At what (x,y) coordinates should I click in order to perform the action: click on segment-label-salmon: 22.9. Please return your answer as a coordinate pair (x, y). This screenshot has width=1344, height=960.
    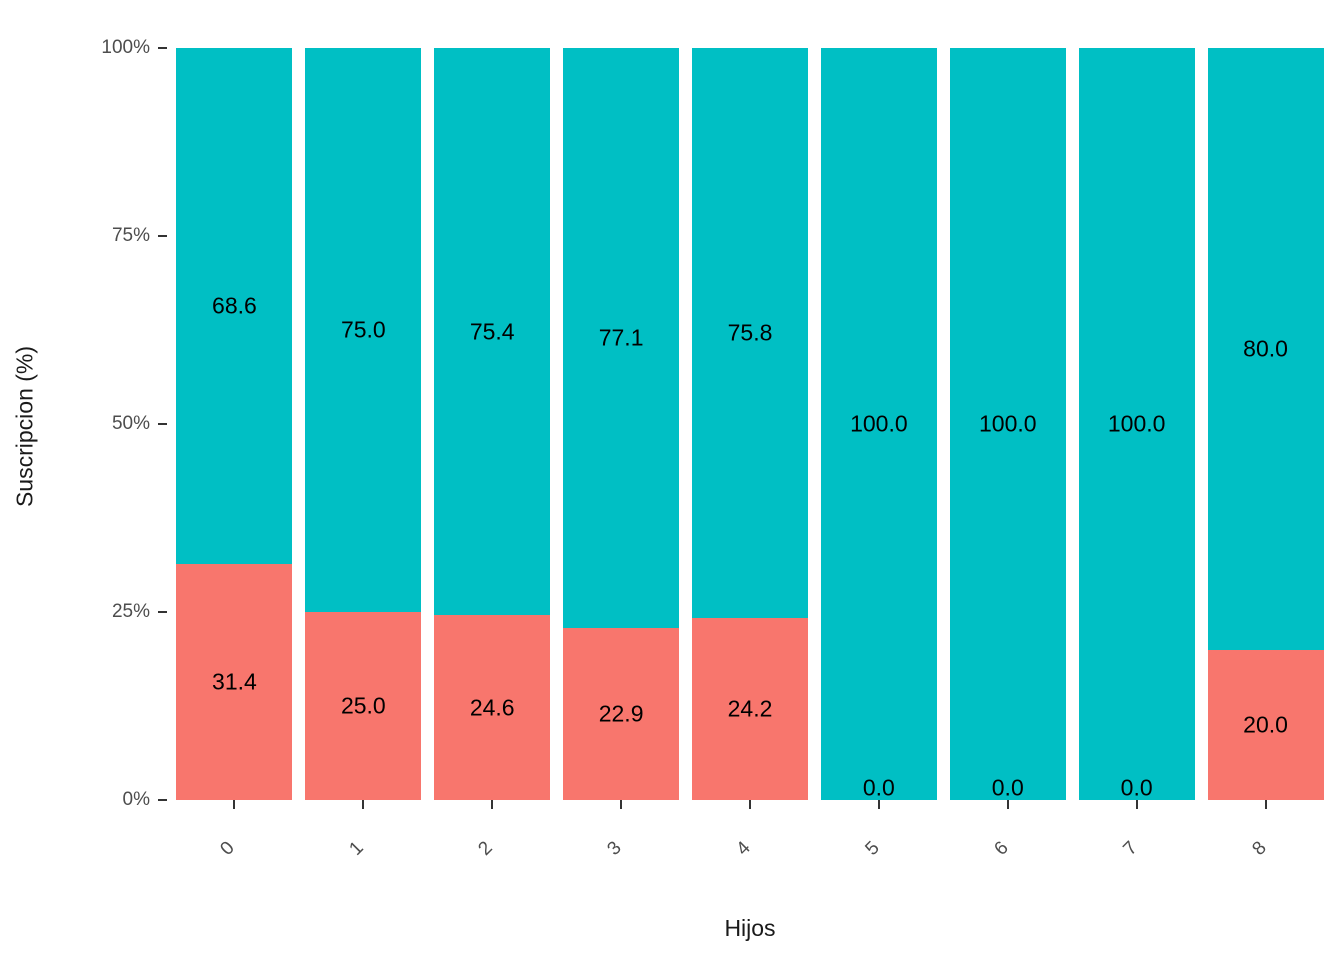
    Looking at the image, I should click on (621, 713).